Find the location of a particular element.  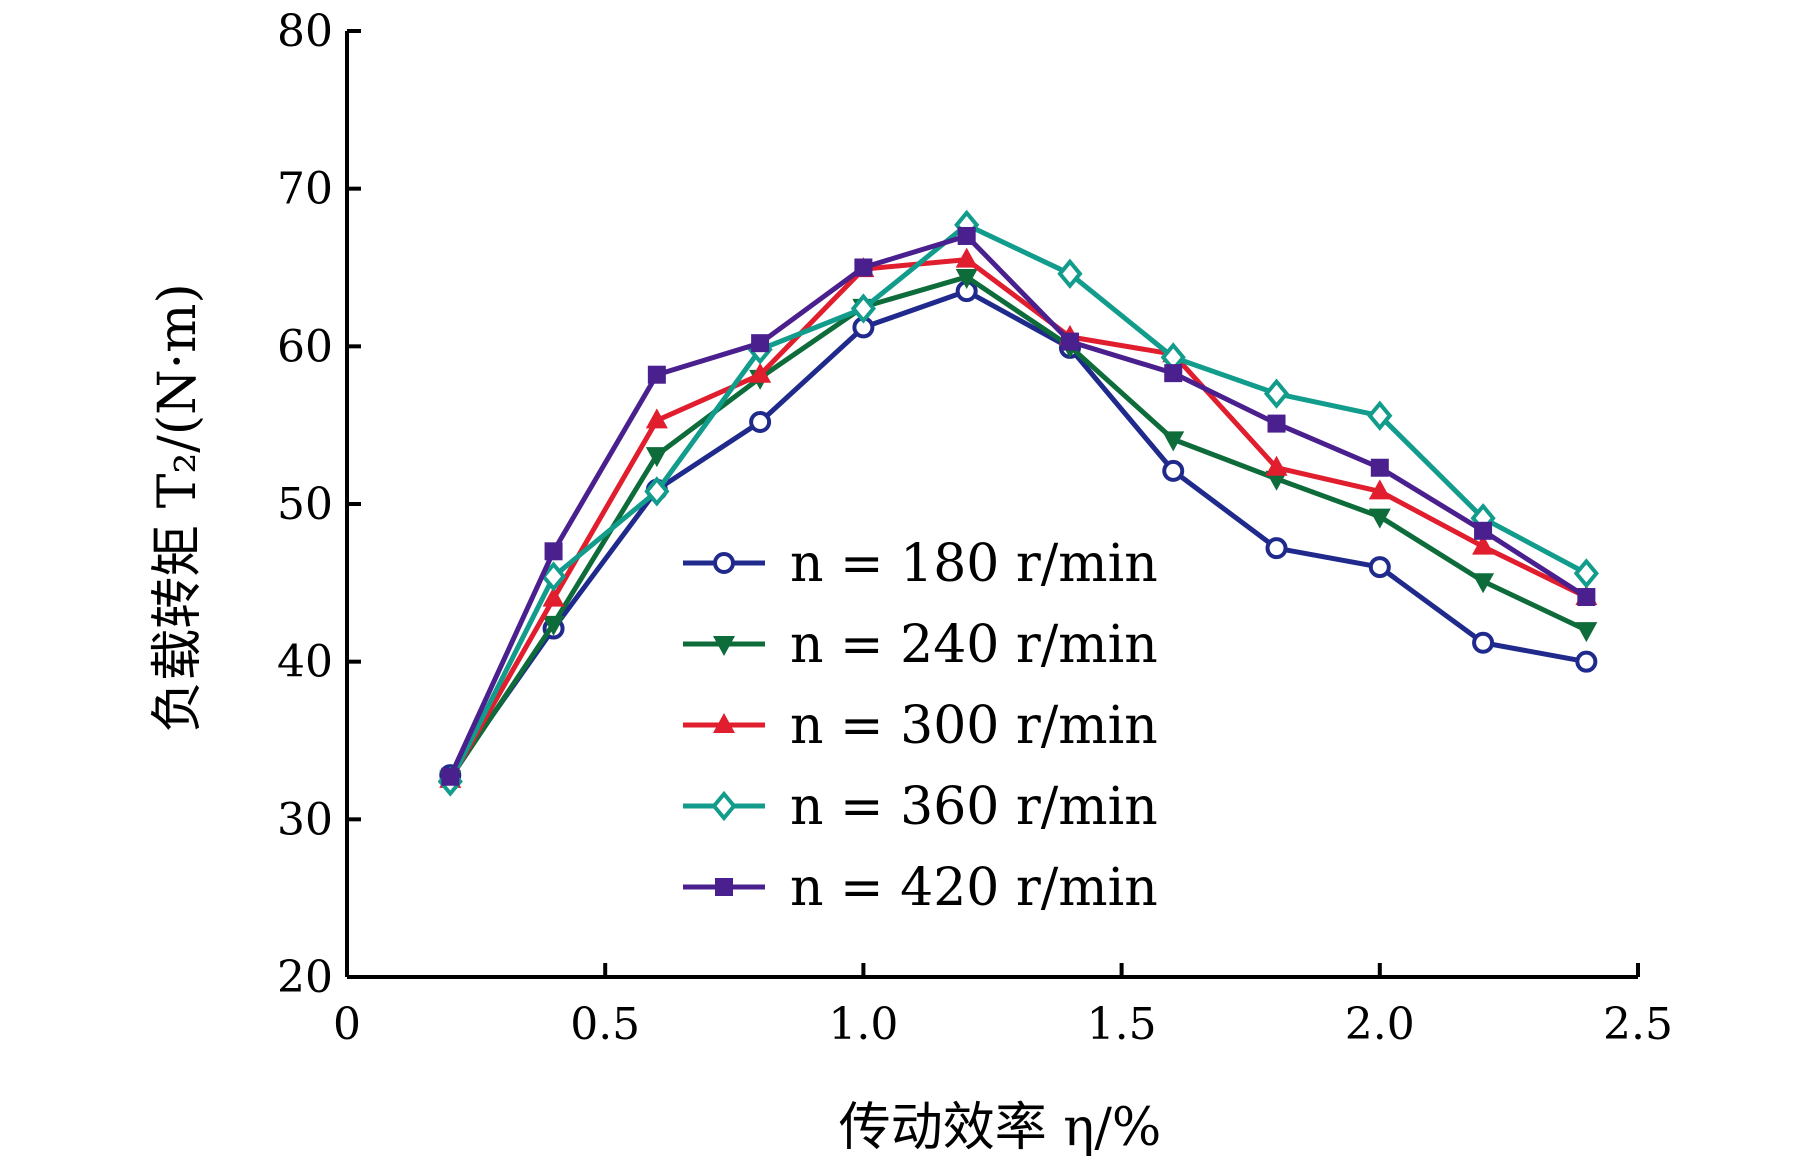

x-tick-label: 2.0 is located at coordinates (1380, 1024).